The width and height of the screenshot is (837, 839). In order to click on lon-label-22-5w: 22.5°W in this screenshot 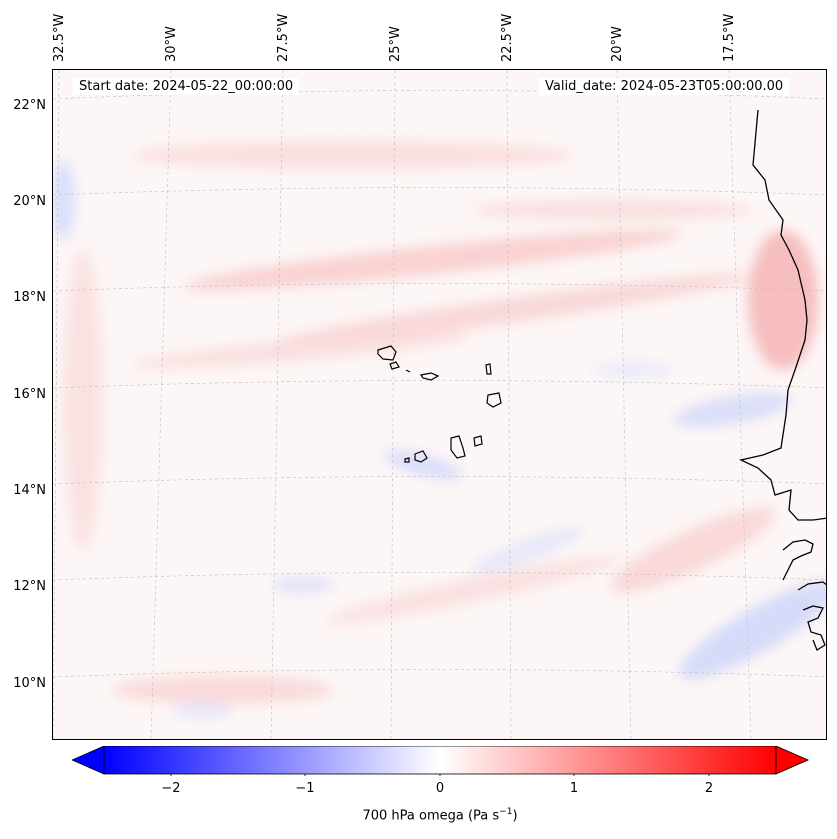, I will do `click(507, 37)`.